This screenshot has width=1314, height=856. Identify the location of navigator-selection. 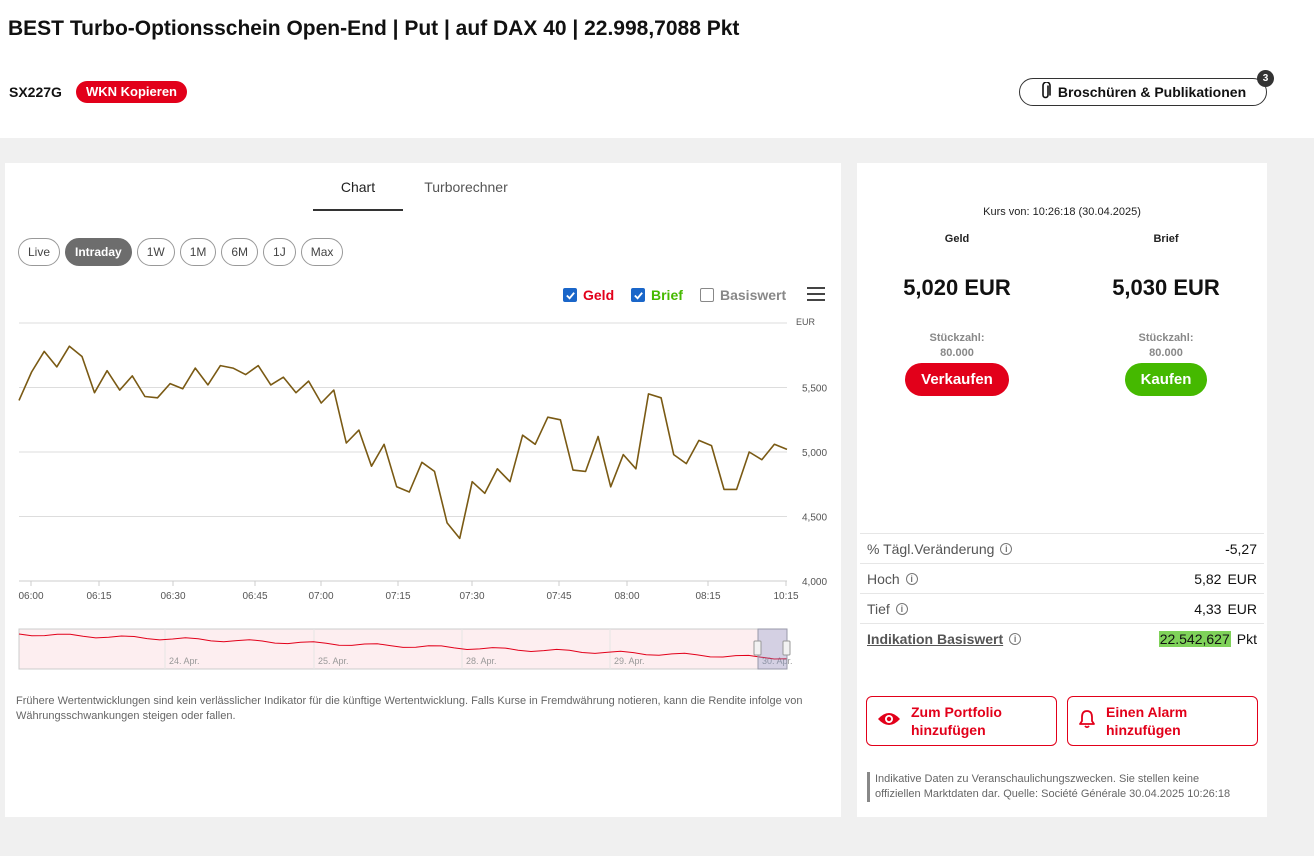
(772, 649).